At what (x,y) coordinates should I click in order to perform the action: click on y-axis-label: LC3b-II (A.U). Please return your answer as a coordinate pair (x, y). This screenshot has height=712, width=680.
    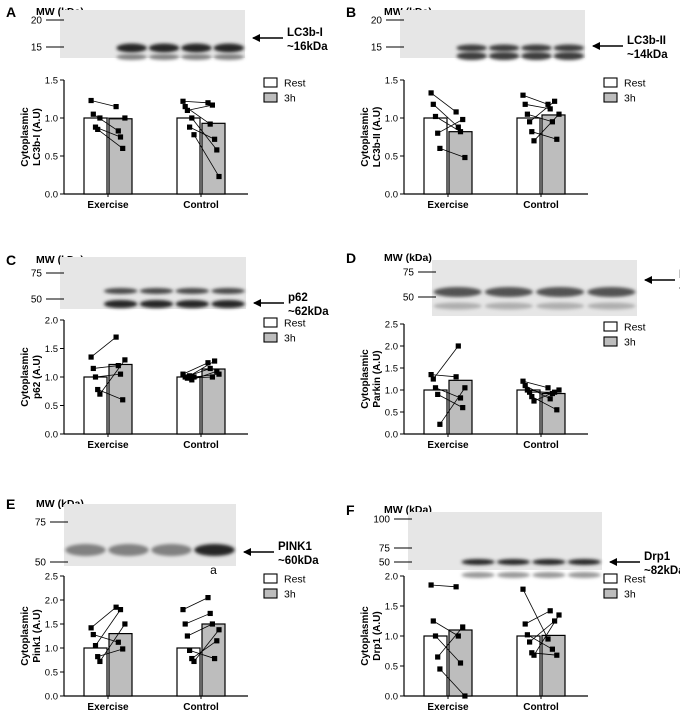
    Looking at the image, I should click on (377, 137).